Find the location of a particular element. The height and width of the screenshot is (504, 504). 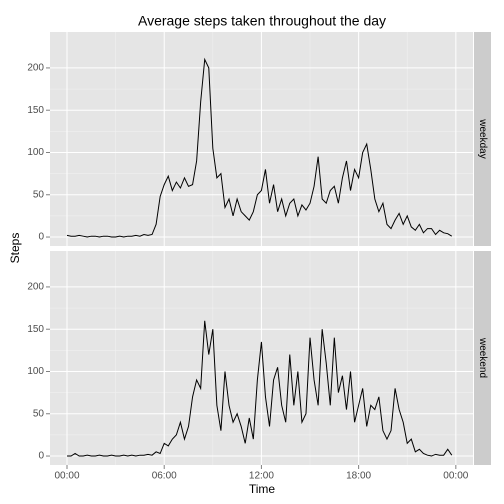

strip-label: weekend is located at coordinates (482, 357).